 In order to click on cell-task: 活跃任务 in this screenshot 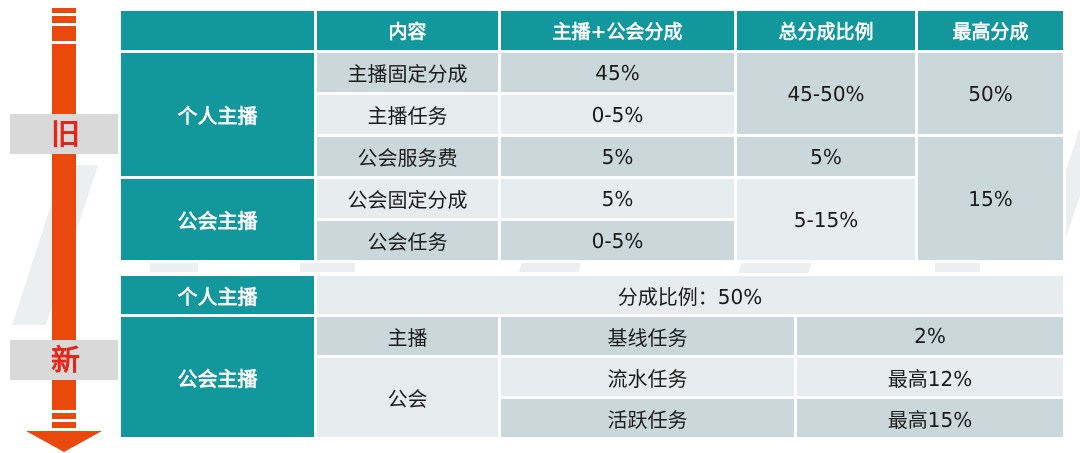, I will do `click(647, 418)`.